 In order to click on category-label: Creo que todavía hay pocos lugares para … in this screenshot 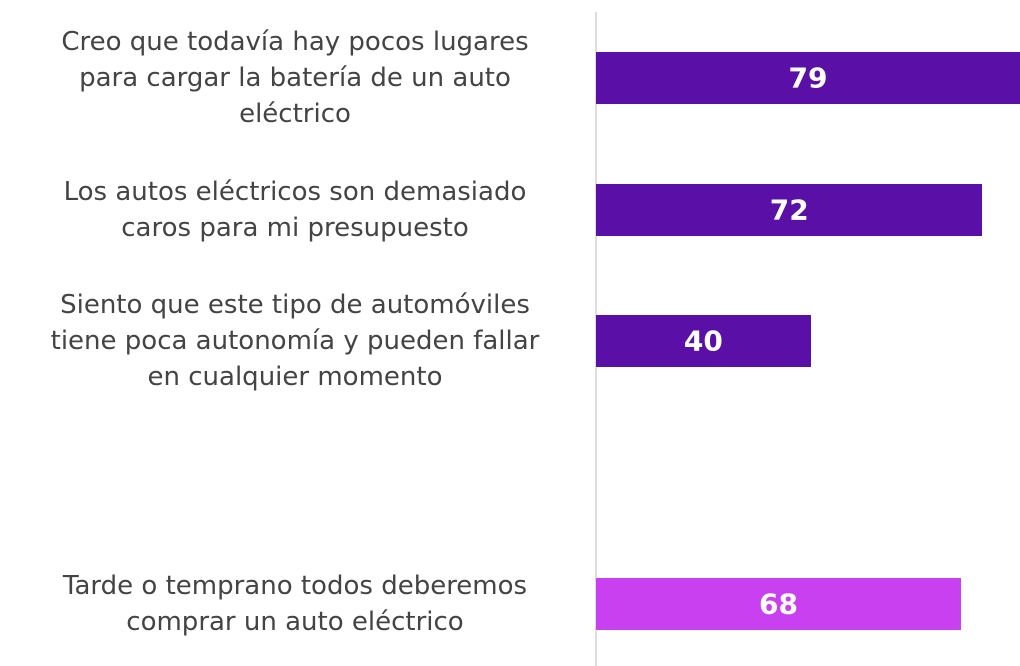, I will do `click(295, 78)`.